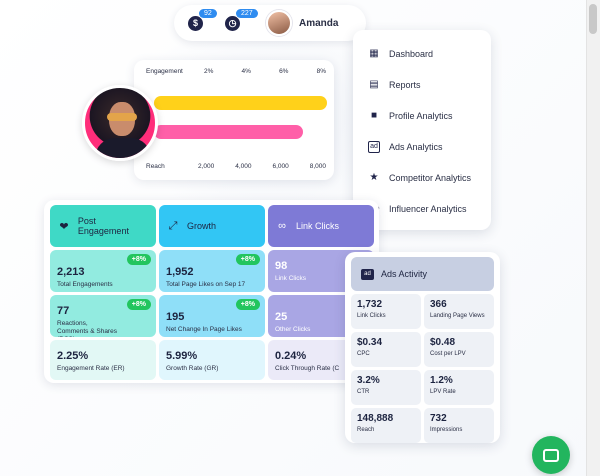 The height and width of the screenshot is (476, 600). Describe the element at coordinates (206, 166) in the screenshot. I see `axis-tick: 2,000` at that location.